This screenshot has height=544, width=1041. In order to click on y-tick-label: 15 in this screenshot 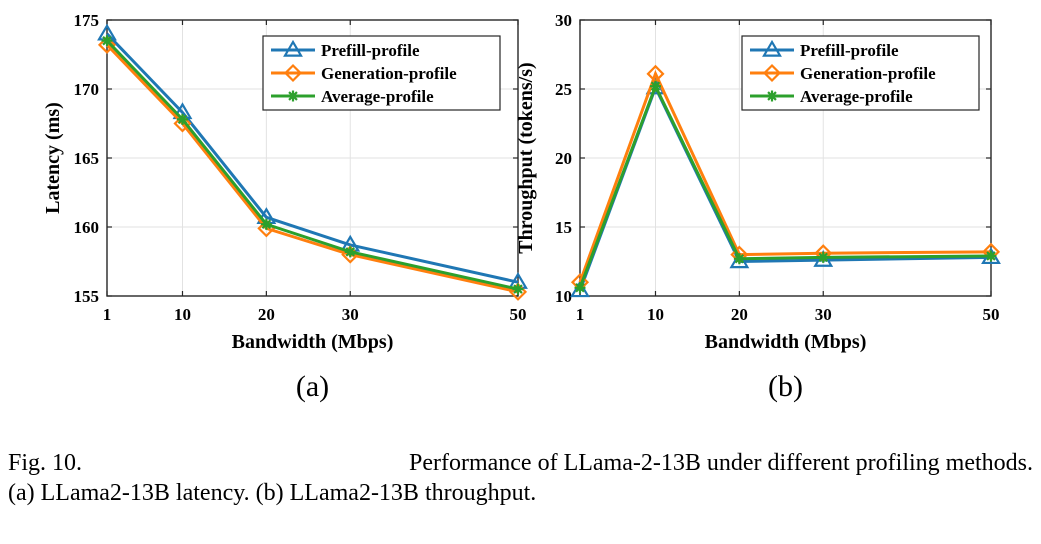, I will do `click(563, 227)`.